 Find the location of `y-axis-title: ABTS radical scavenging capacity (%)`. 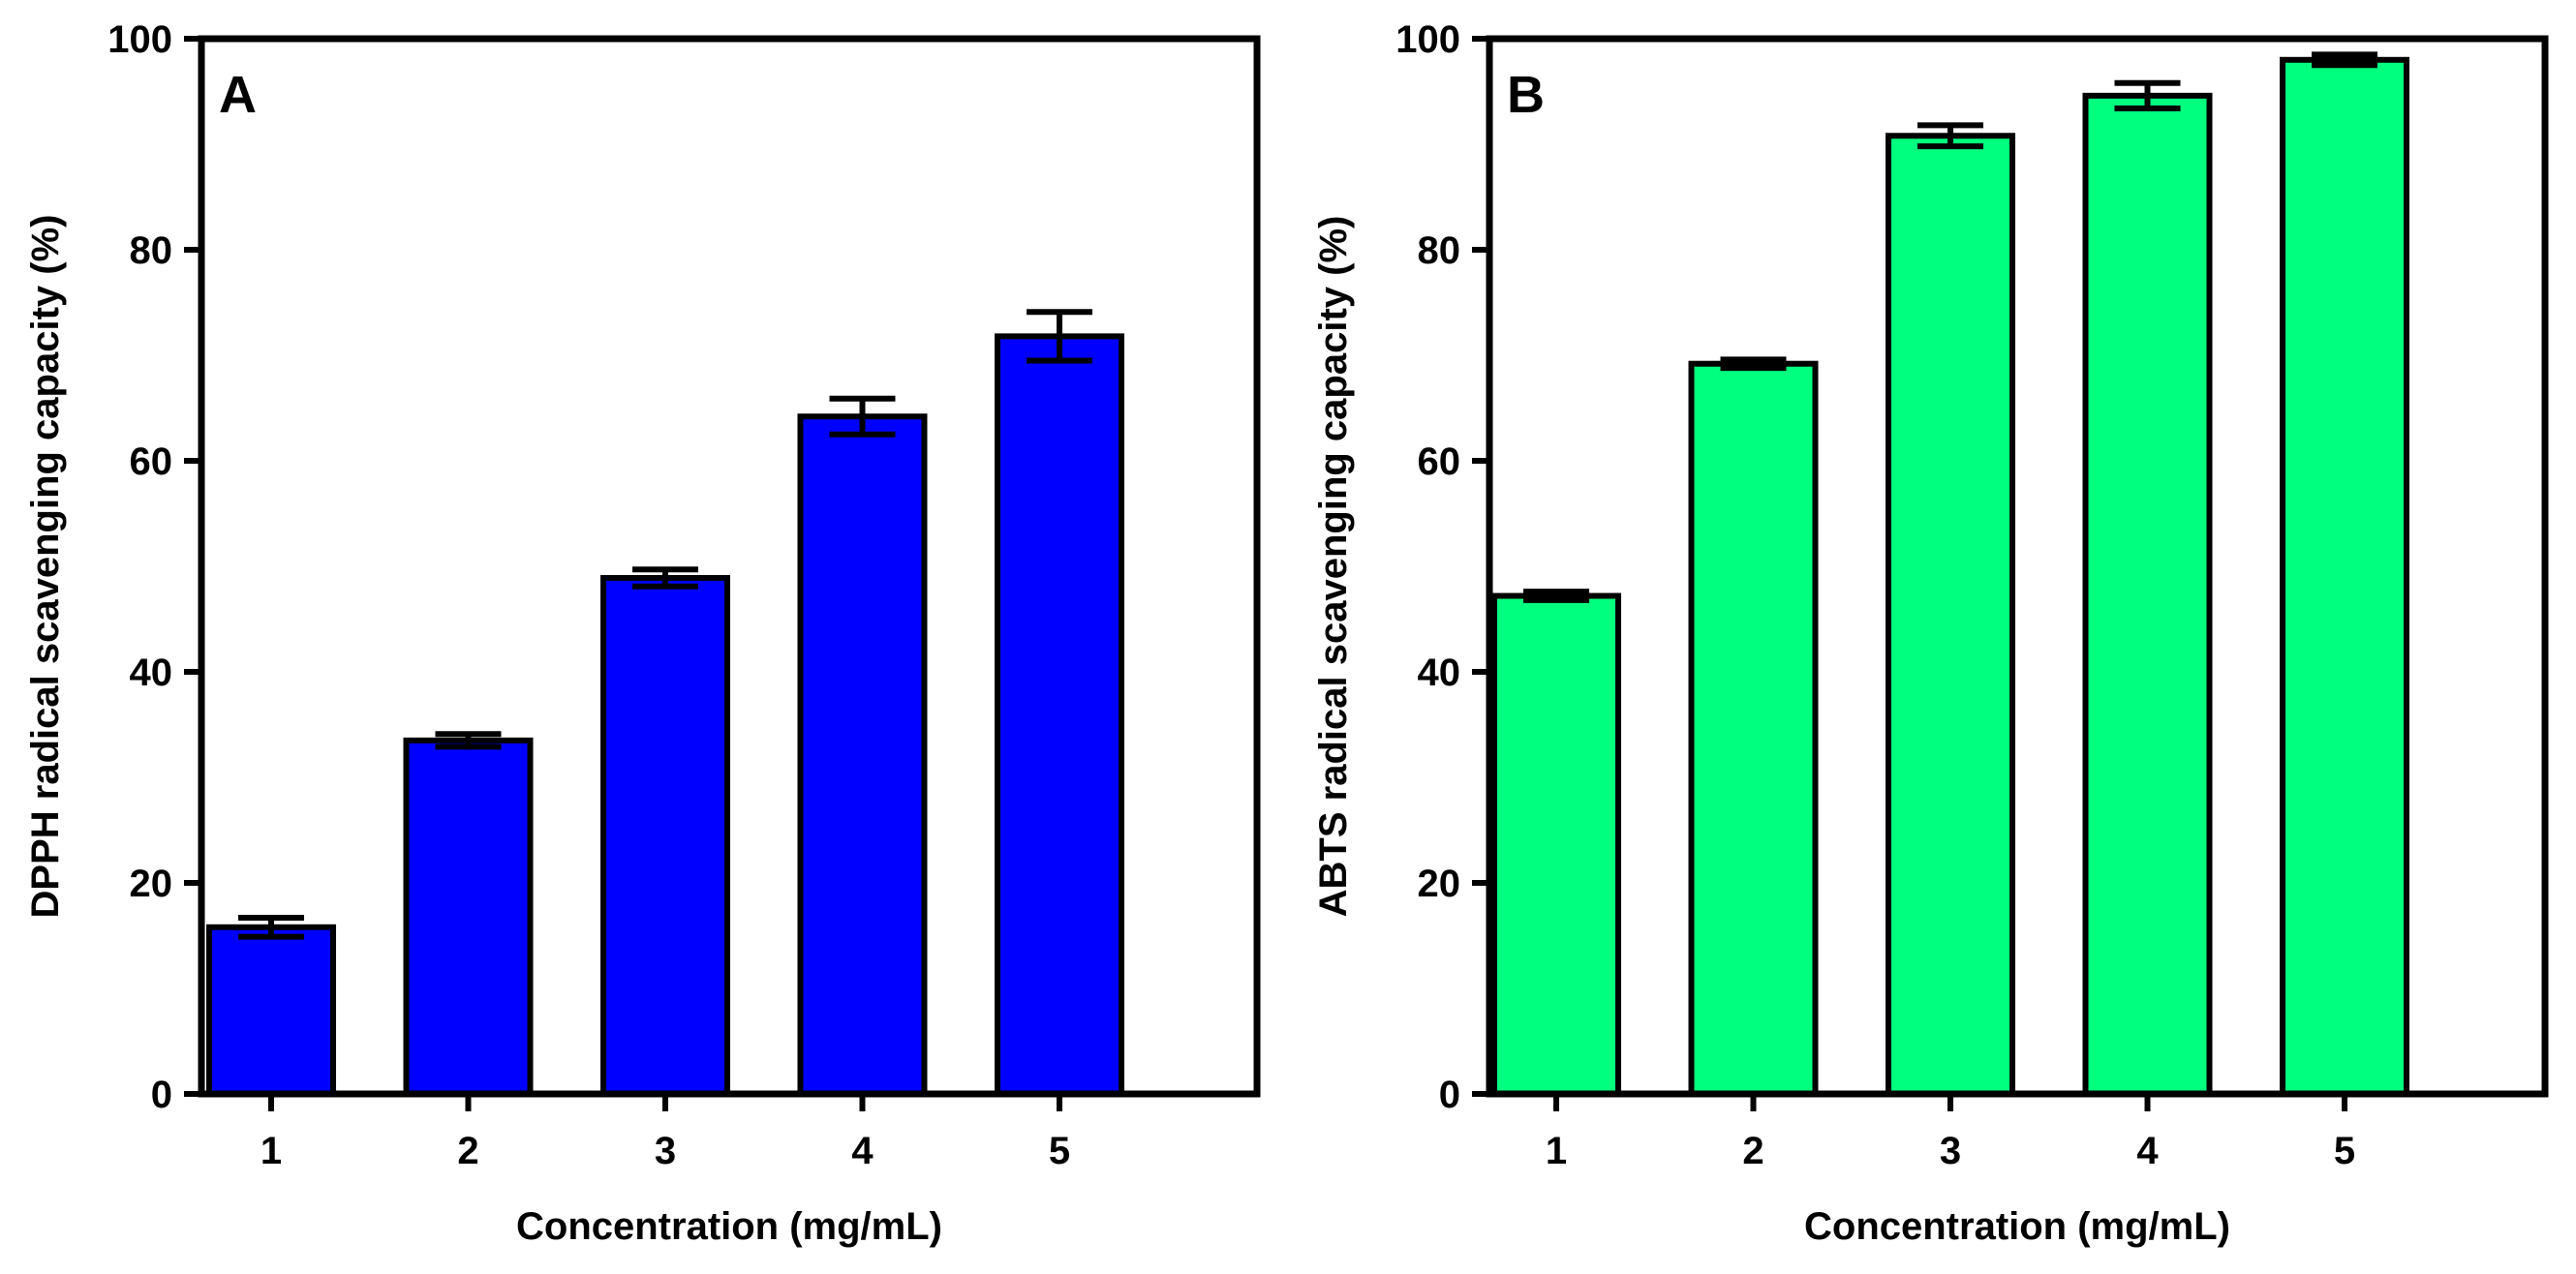

y-axis-title: ABTS radical scavenging capacity (%) is located at coordinates (1333, 567).